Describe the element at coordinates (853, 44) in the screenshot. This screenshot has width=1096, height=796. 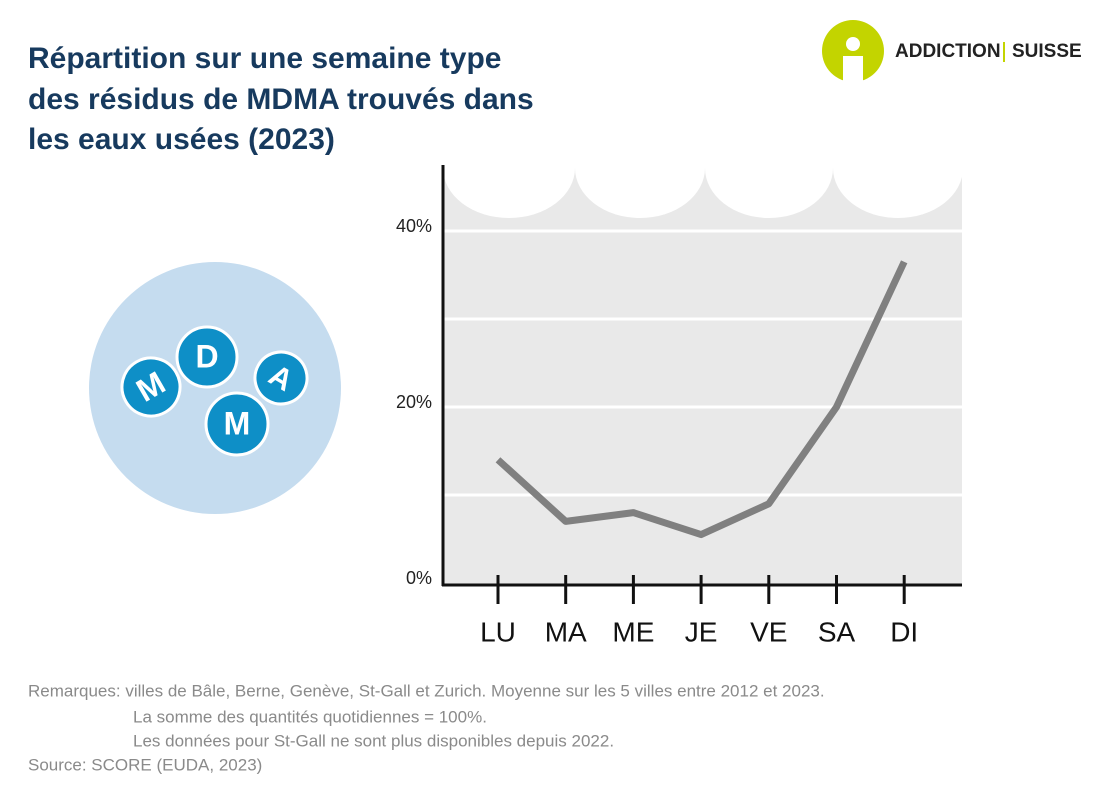
I see `logo-head` at that location.